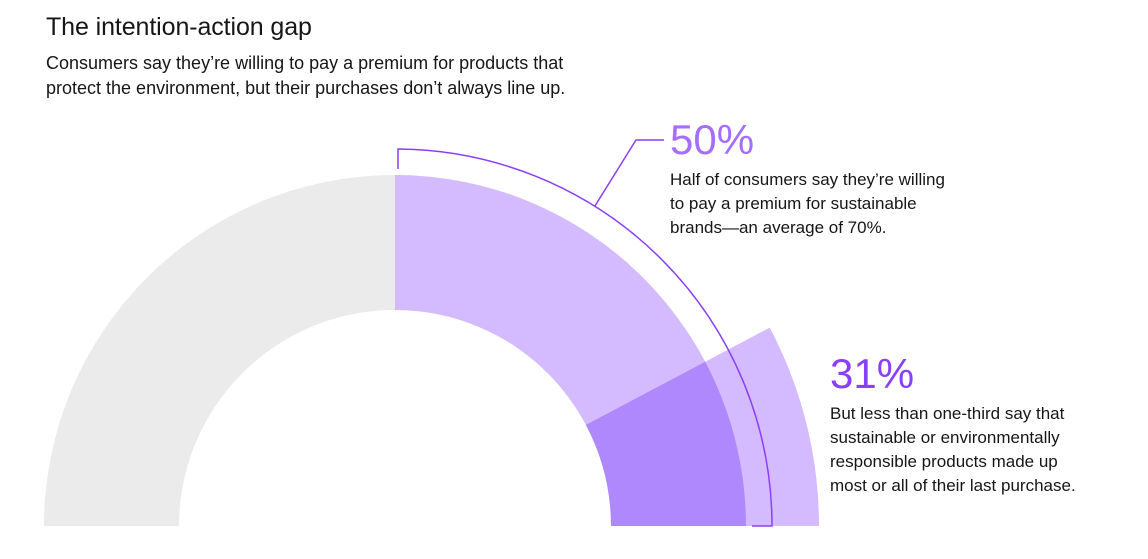 This screenshot has height=559, width=1148. I want to click on description-line: to pay a premium for sustainable, so click(793, 203).